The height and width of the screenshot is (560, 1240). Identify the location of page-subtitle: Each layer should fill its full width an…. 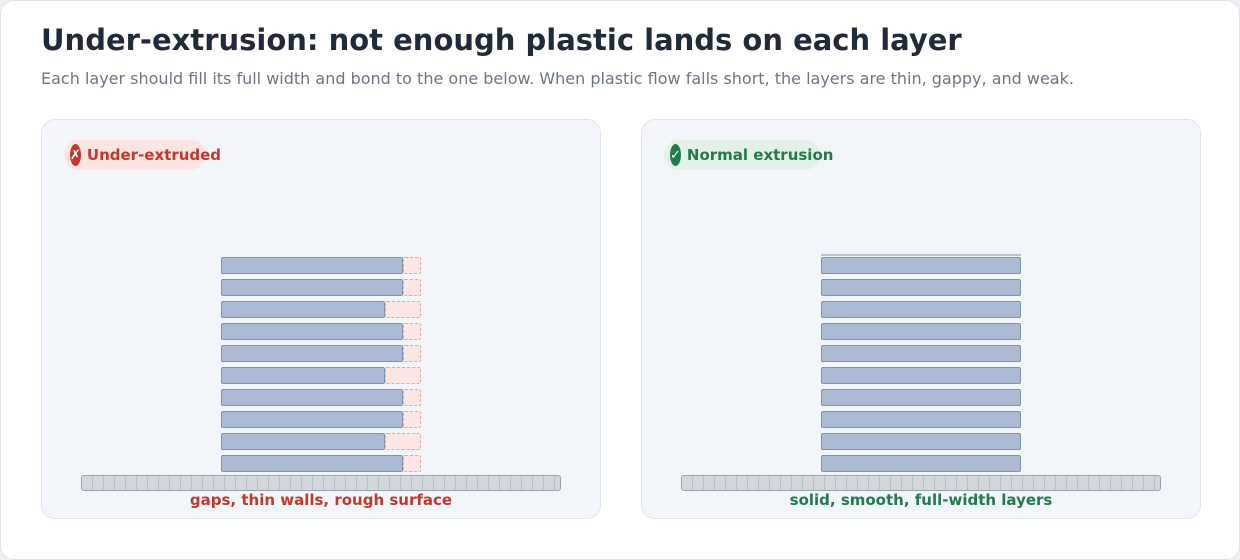
(557, 78).